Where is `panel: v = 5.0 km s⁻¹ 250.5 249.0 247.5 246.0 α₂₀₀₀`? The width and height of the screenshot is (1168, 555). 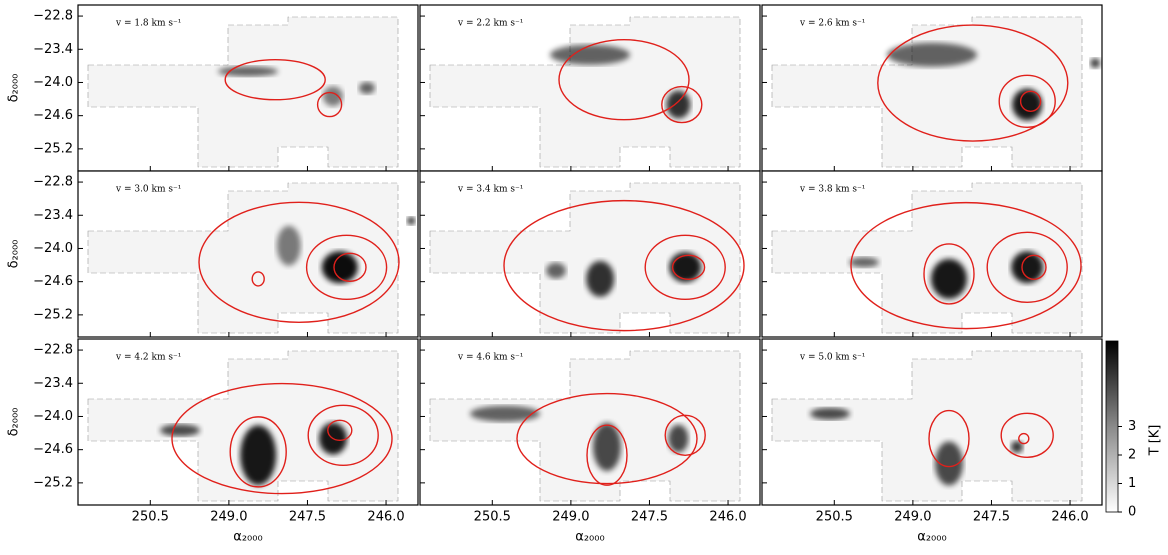
panel: v = 5.0 km s⁻¹ 250.5 249.0 247.5 246.0 α₂₀₀₀ is located at coordinates (932, 441).